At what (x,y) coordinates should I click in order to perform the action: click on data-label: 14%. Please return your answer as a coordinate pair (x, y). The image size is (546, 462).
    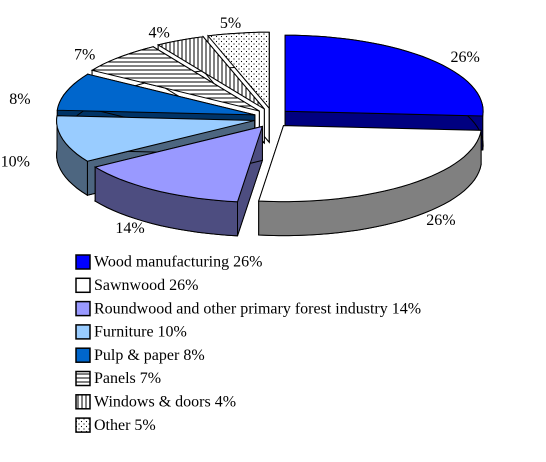
    Looking at the image, I should click on (129, 228).